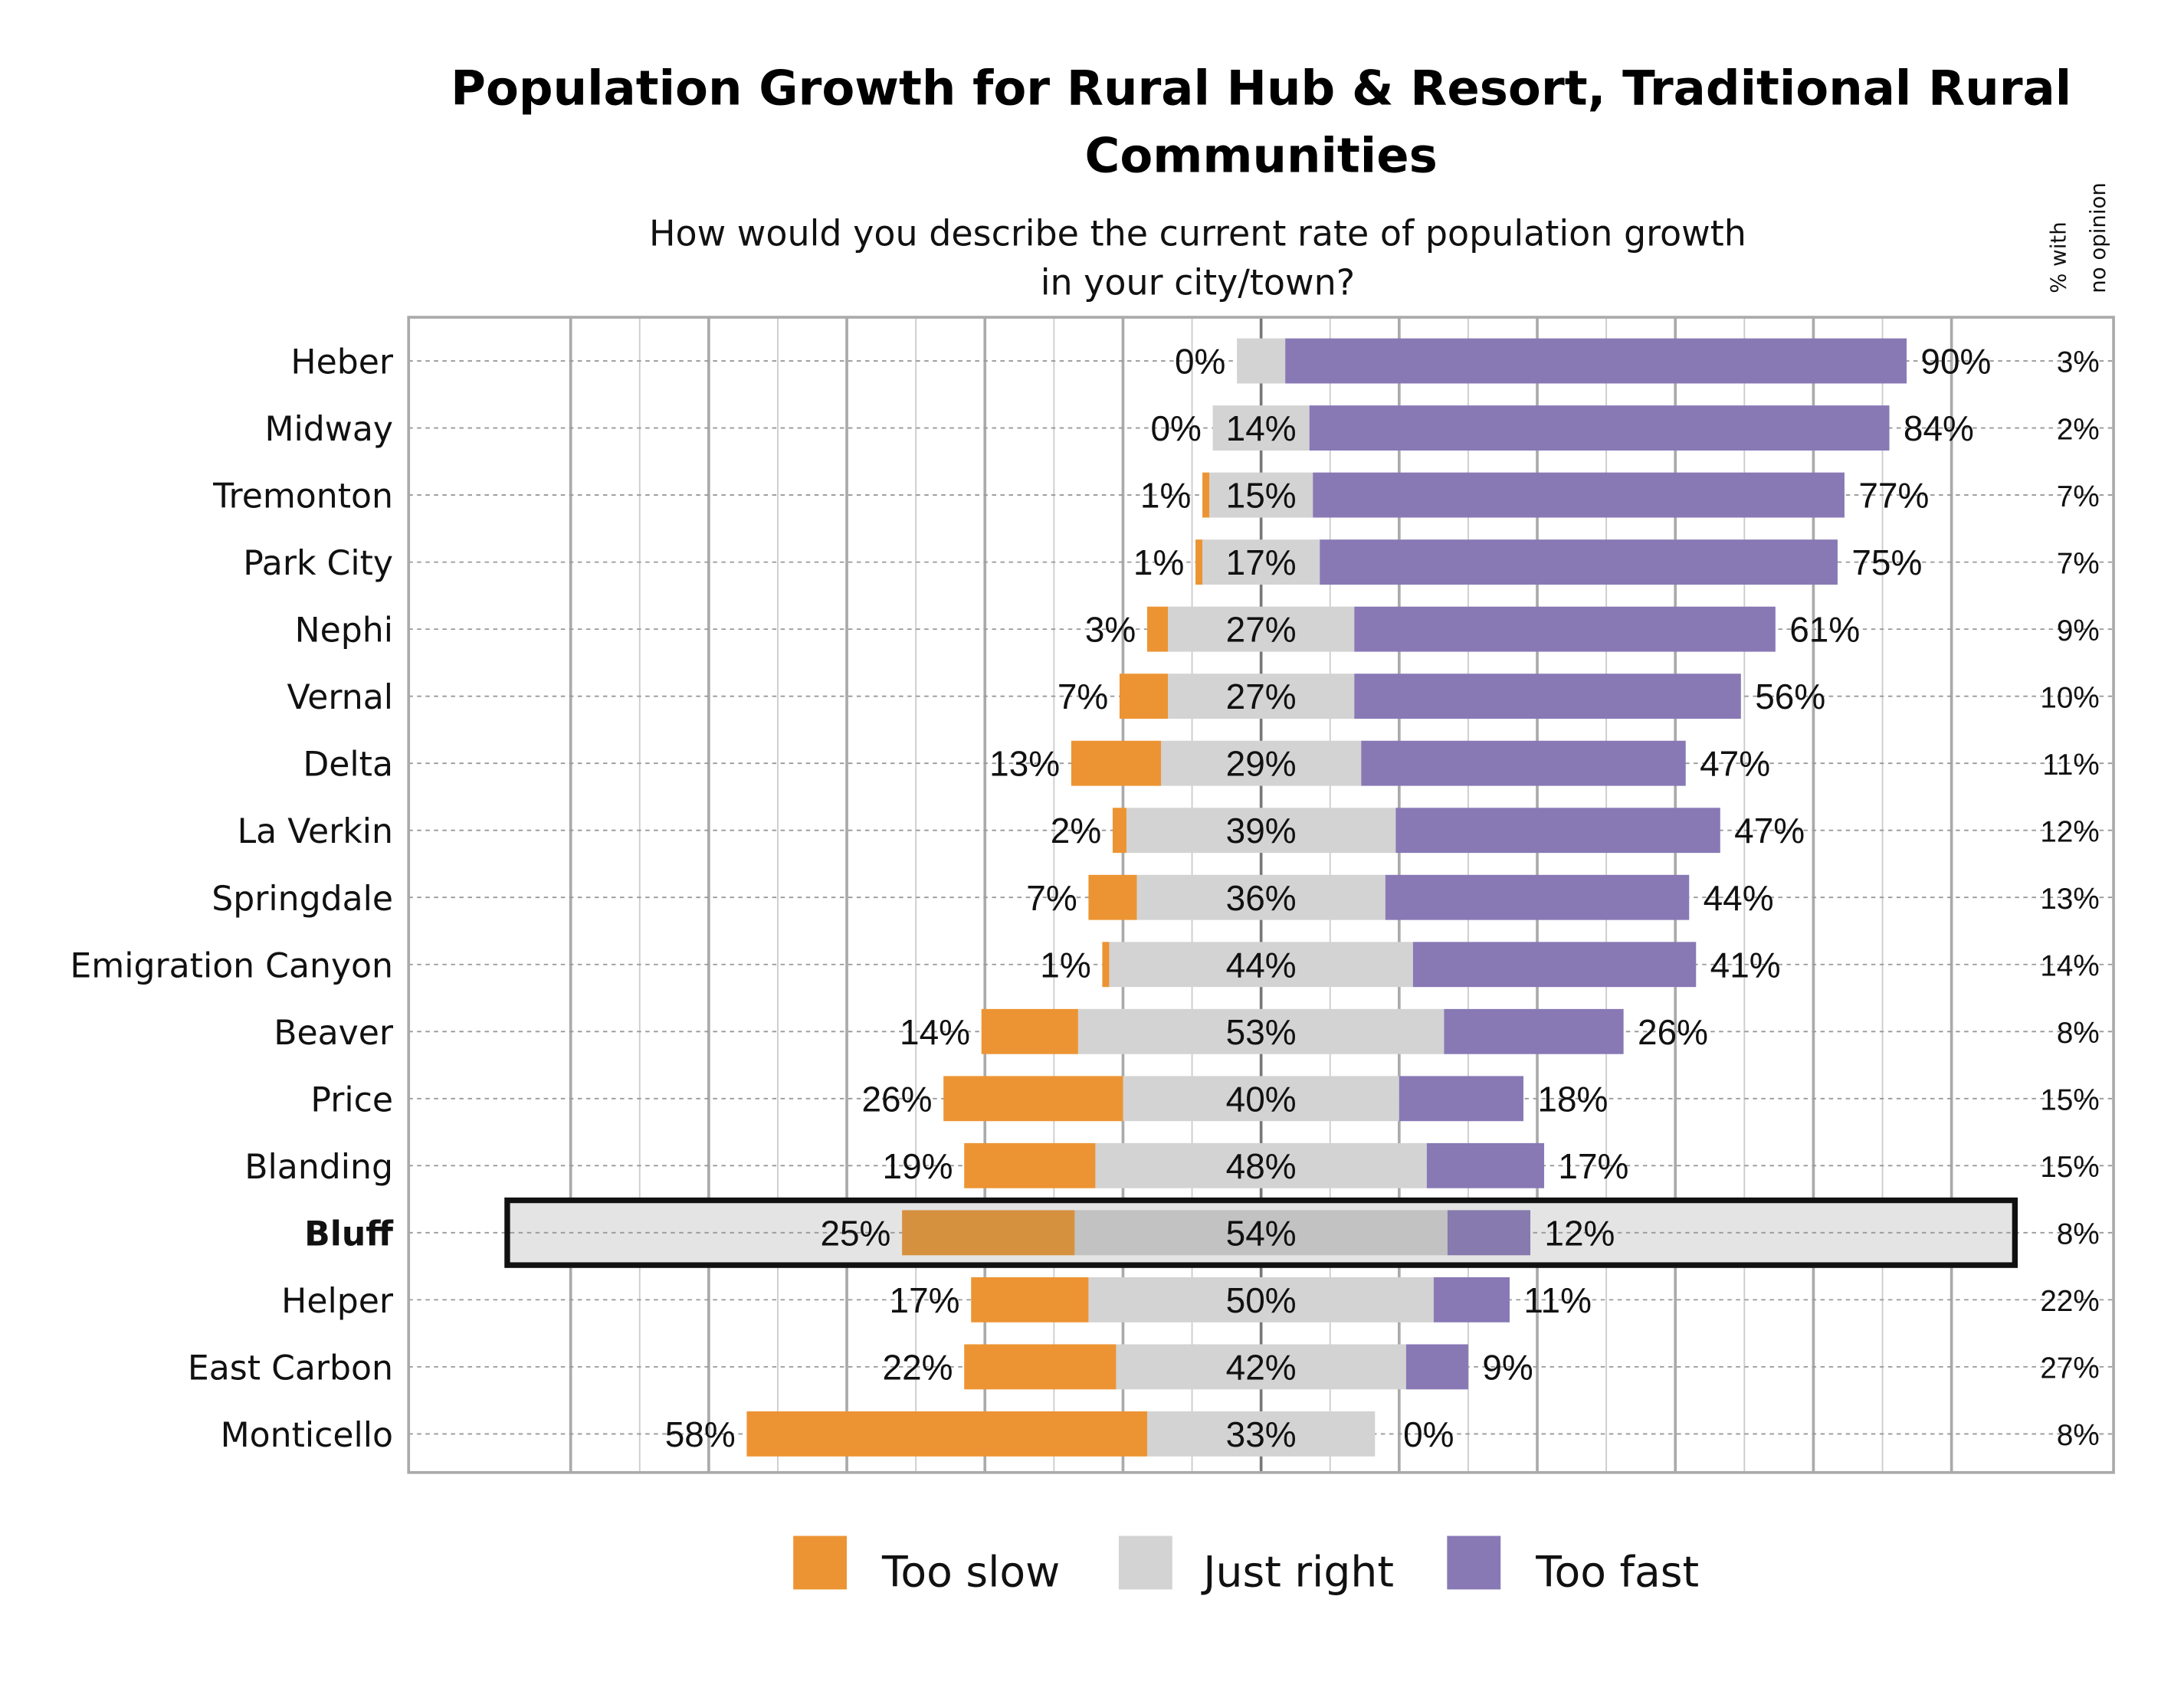  What do you see at coordinates (1165, 496) in the screenshot?
I see `label-too-slow: 1%` at bounding box center [1165, 496].